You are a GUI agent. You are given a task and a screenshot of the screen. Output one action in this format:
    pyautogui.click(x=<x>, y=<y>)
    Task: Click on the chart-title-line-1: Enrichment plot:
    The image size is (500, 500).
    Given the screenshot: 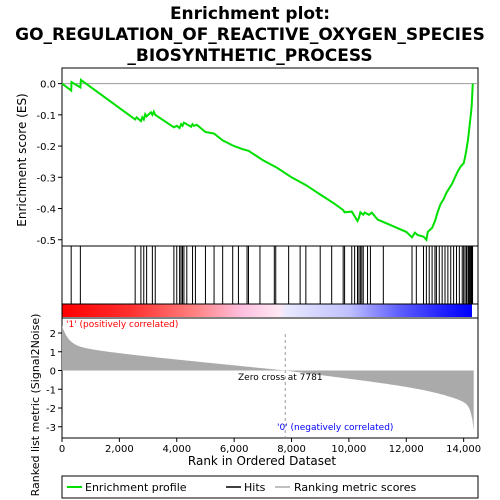 What is the action you would take?
    pyautogui.click(x=250, y=14)
    